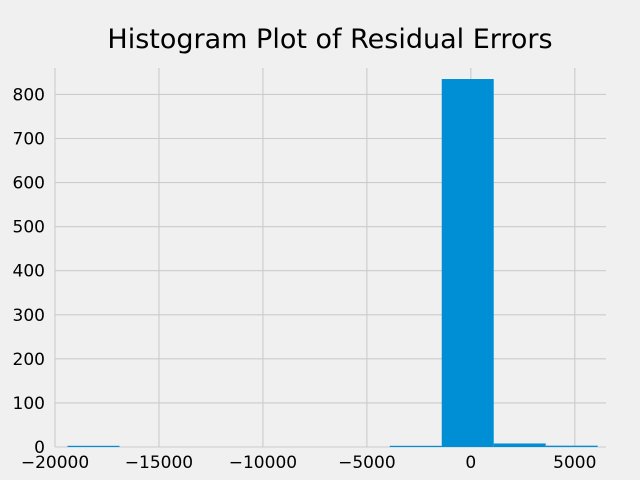  Describe the element at coordinates (29, 140) in the screenshot. I see `y-tick-label: 700` at that location.